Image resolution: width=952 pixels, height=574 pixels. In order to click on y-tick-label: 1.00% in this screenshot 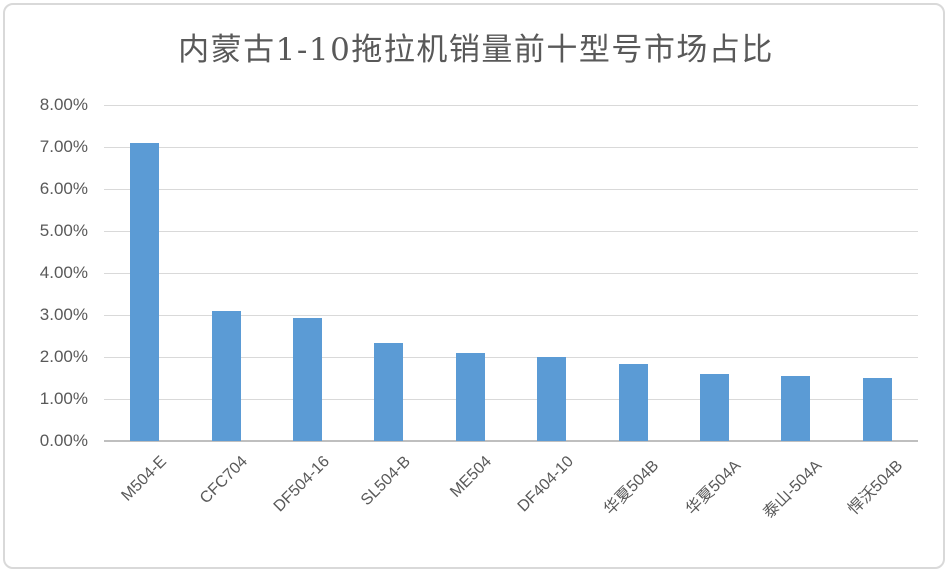, I will do `click(63, 398)`.